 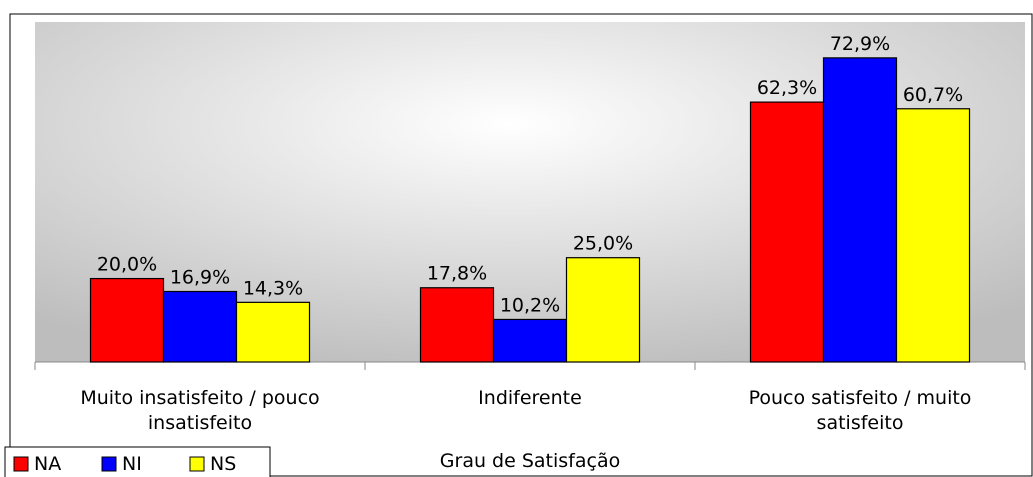 I want to click on x-tick-label: Pouco satisfeito / muito satisfeito, so click(x=860, y=410).